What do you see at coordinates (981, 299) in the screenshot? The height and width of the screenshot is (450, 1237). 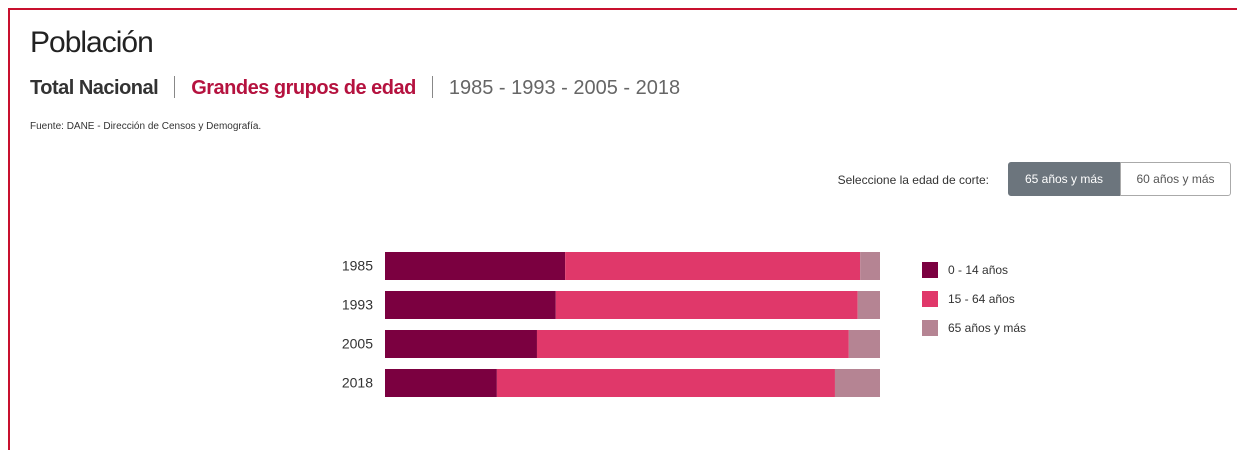 I see `legend-label: 15 - 64 años` at bounding box center [981, 299].